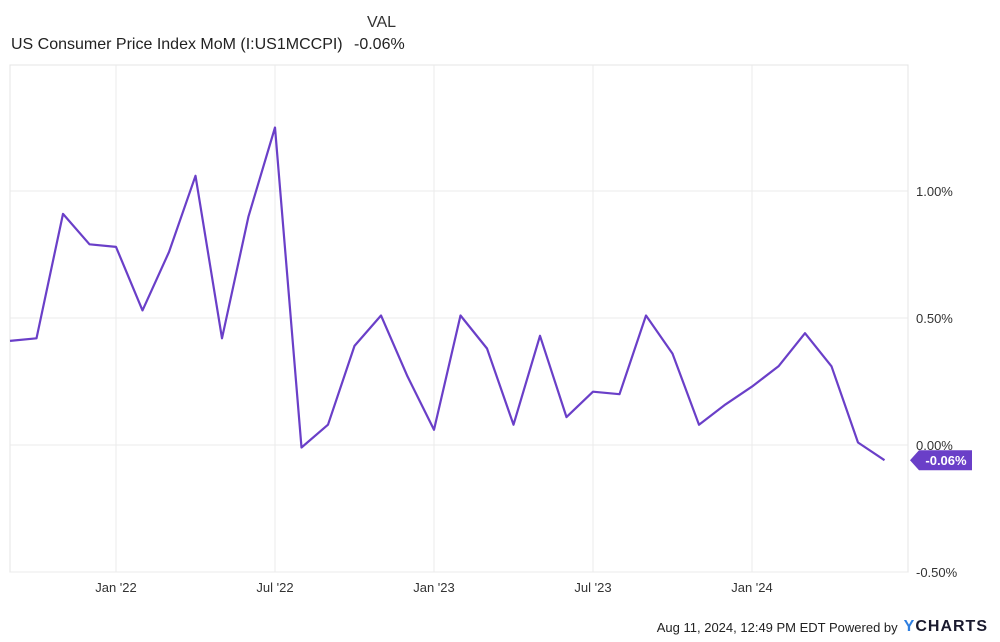 Image resolution: width=1000 pixels, height=642 pixels. What do you see at coordinates (382, 22) in the screenshot?
I see `legend-header: VAL` at bounding box center [382, 22].